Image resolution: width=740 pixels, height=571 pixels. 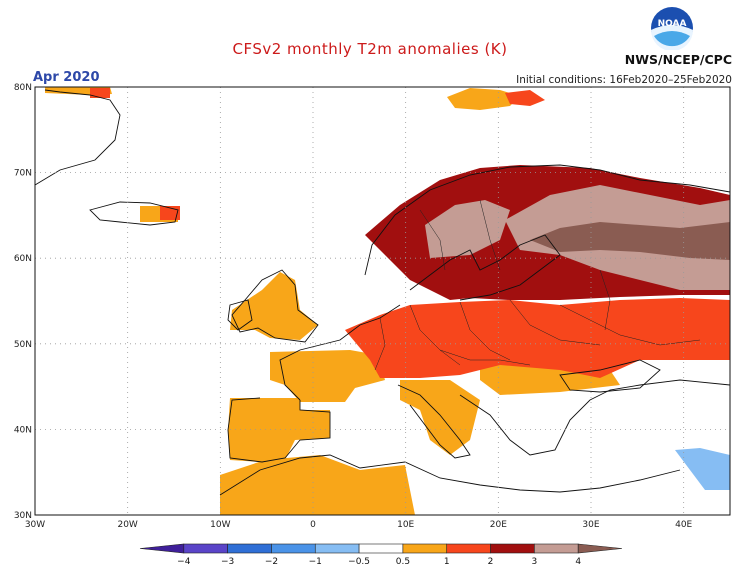 What do you see at coordinates (220, 525) in the screenshot?
I see `longitude-label: 10W` at bounding box center [220, 525].